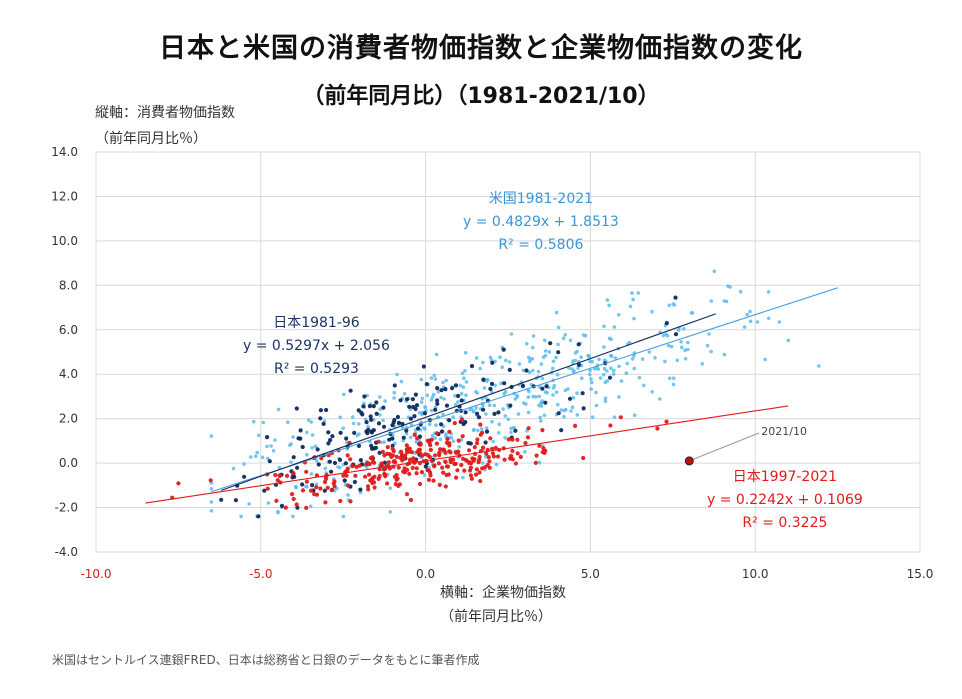 This screenshot has height=699, width=962. I want to click on highlight-label: 2021/10, so click(784, 431).